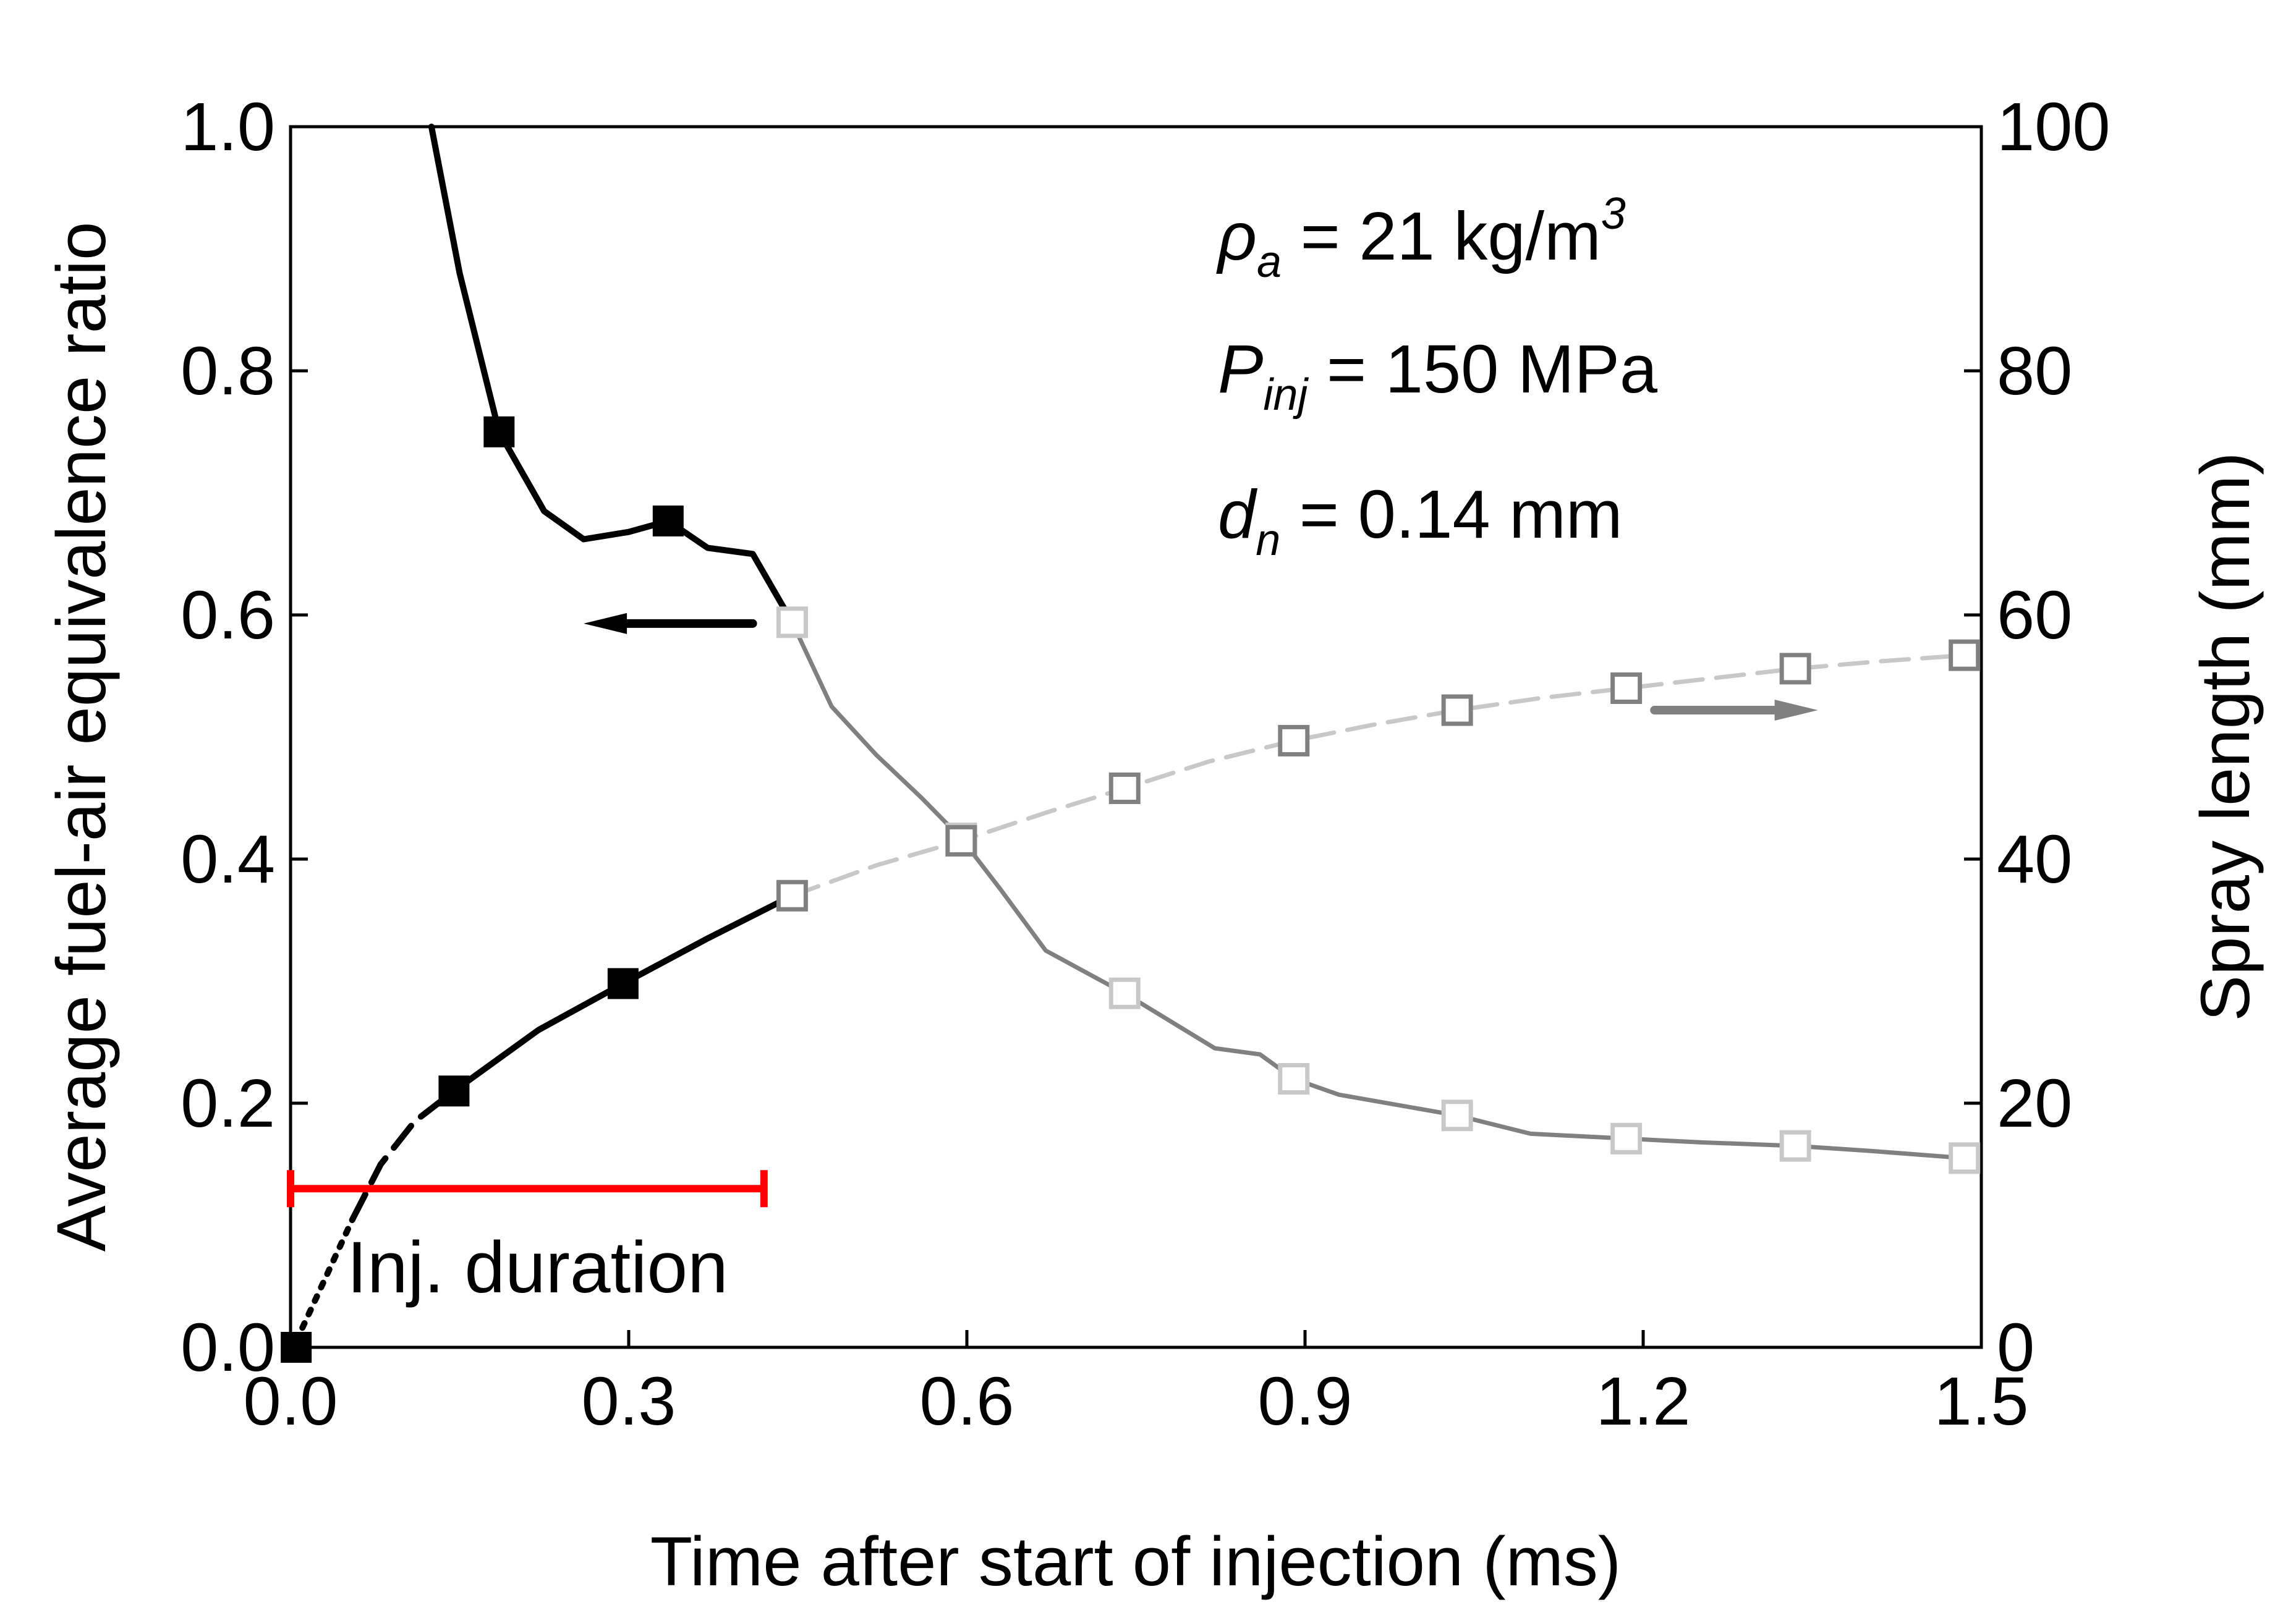 This screenshot has height=1610, width=2296. Describe the element at coordinates (2016, 1348) in the screenshot. I see `y-right-tick-label: 0` at that location.